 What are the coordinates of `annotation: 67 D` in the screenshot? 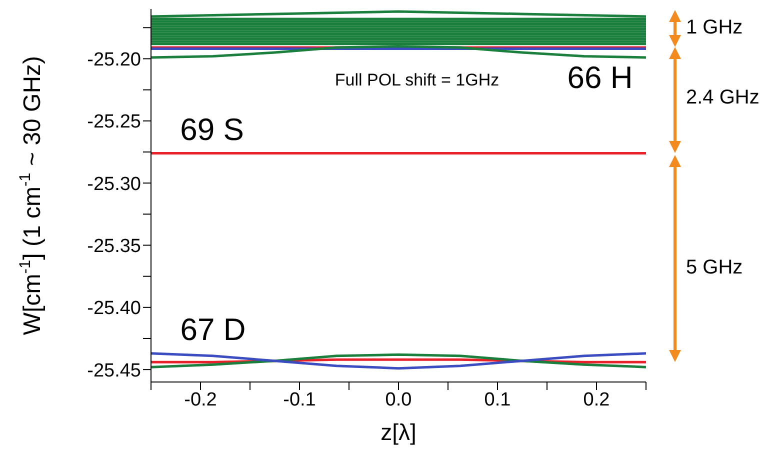 It's located at (213, 330).